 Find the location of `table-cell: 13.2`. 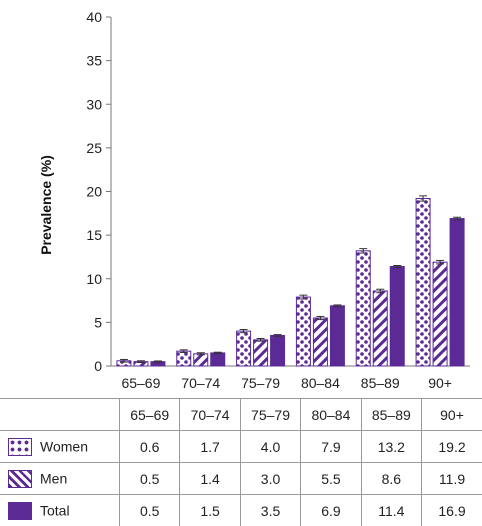

table-cell: 13.2 is located at coordinates (391, 447).